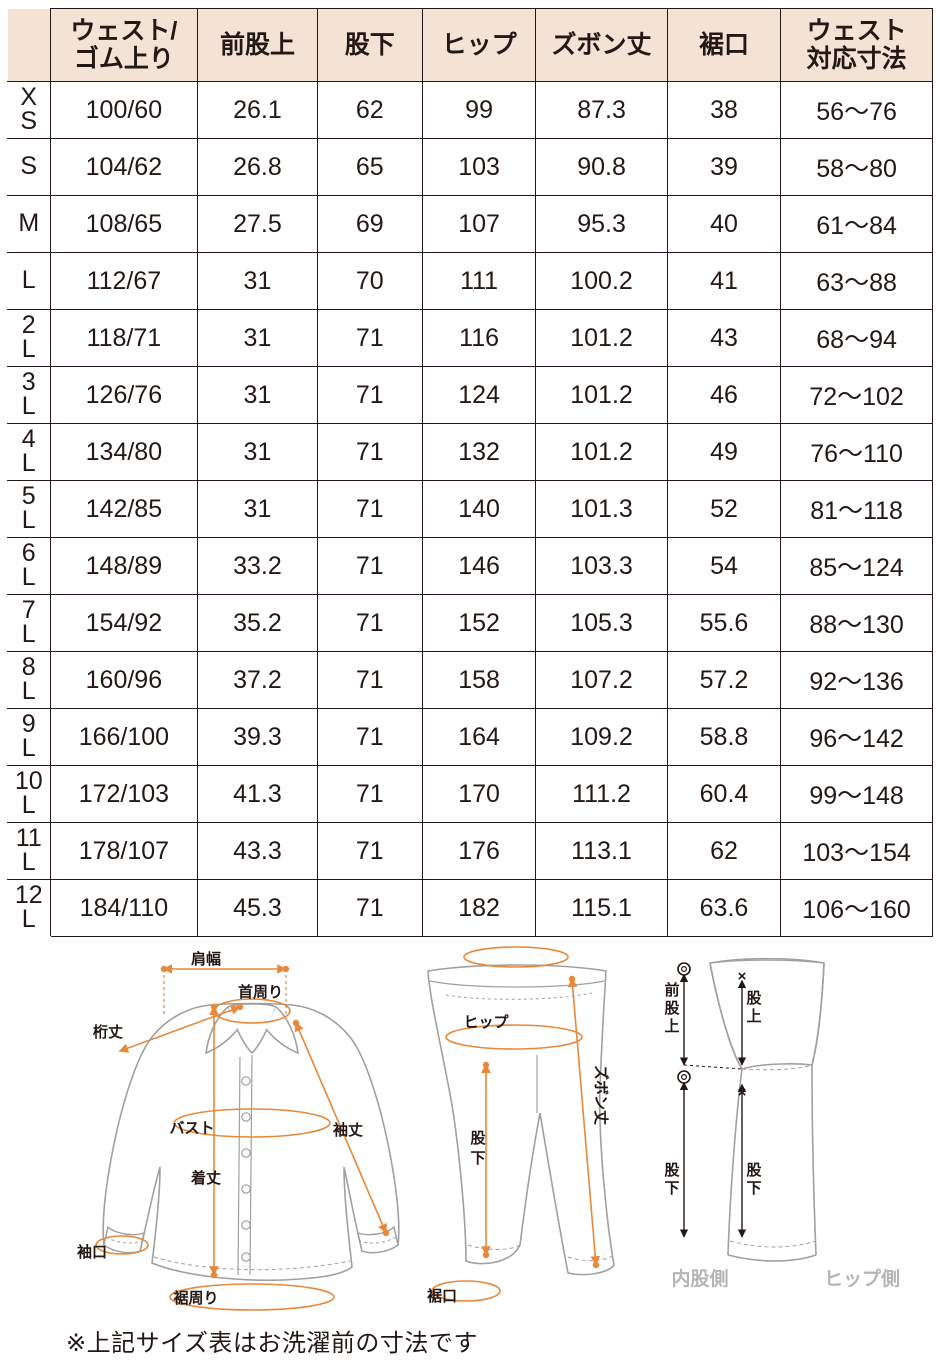  Describe the element at coordinates (601, 281) in the screenshot. I see `cell-pants-length: 100.2` at that location.